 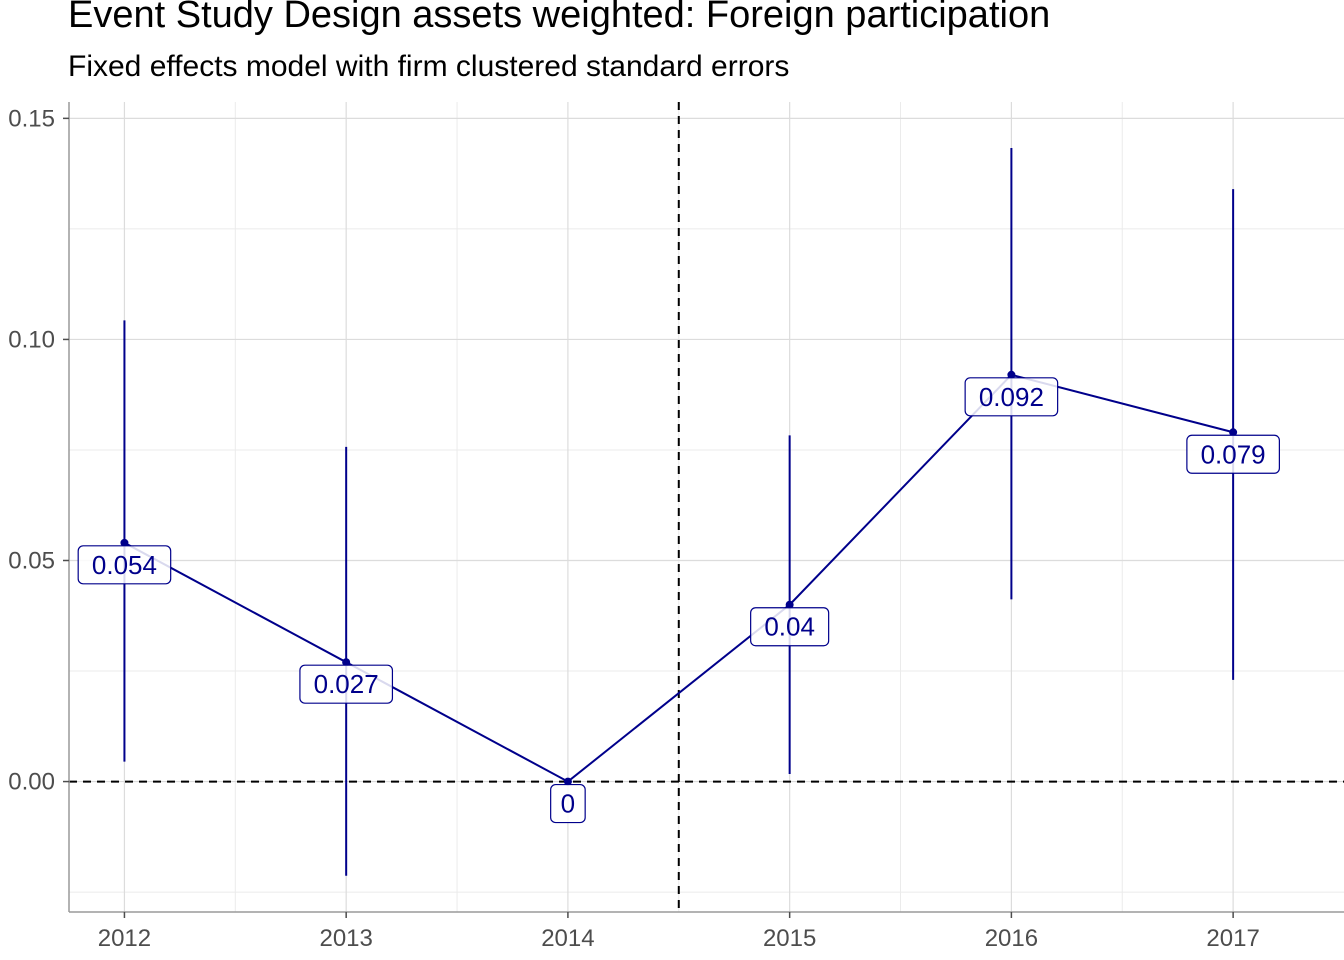 I want to click on y-tick-label: 0.00, so click(x=31, y=782).